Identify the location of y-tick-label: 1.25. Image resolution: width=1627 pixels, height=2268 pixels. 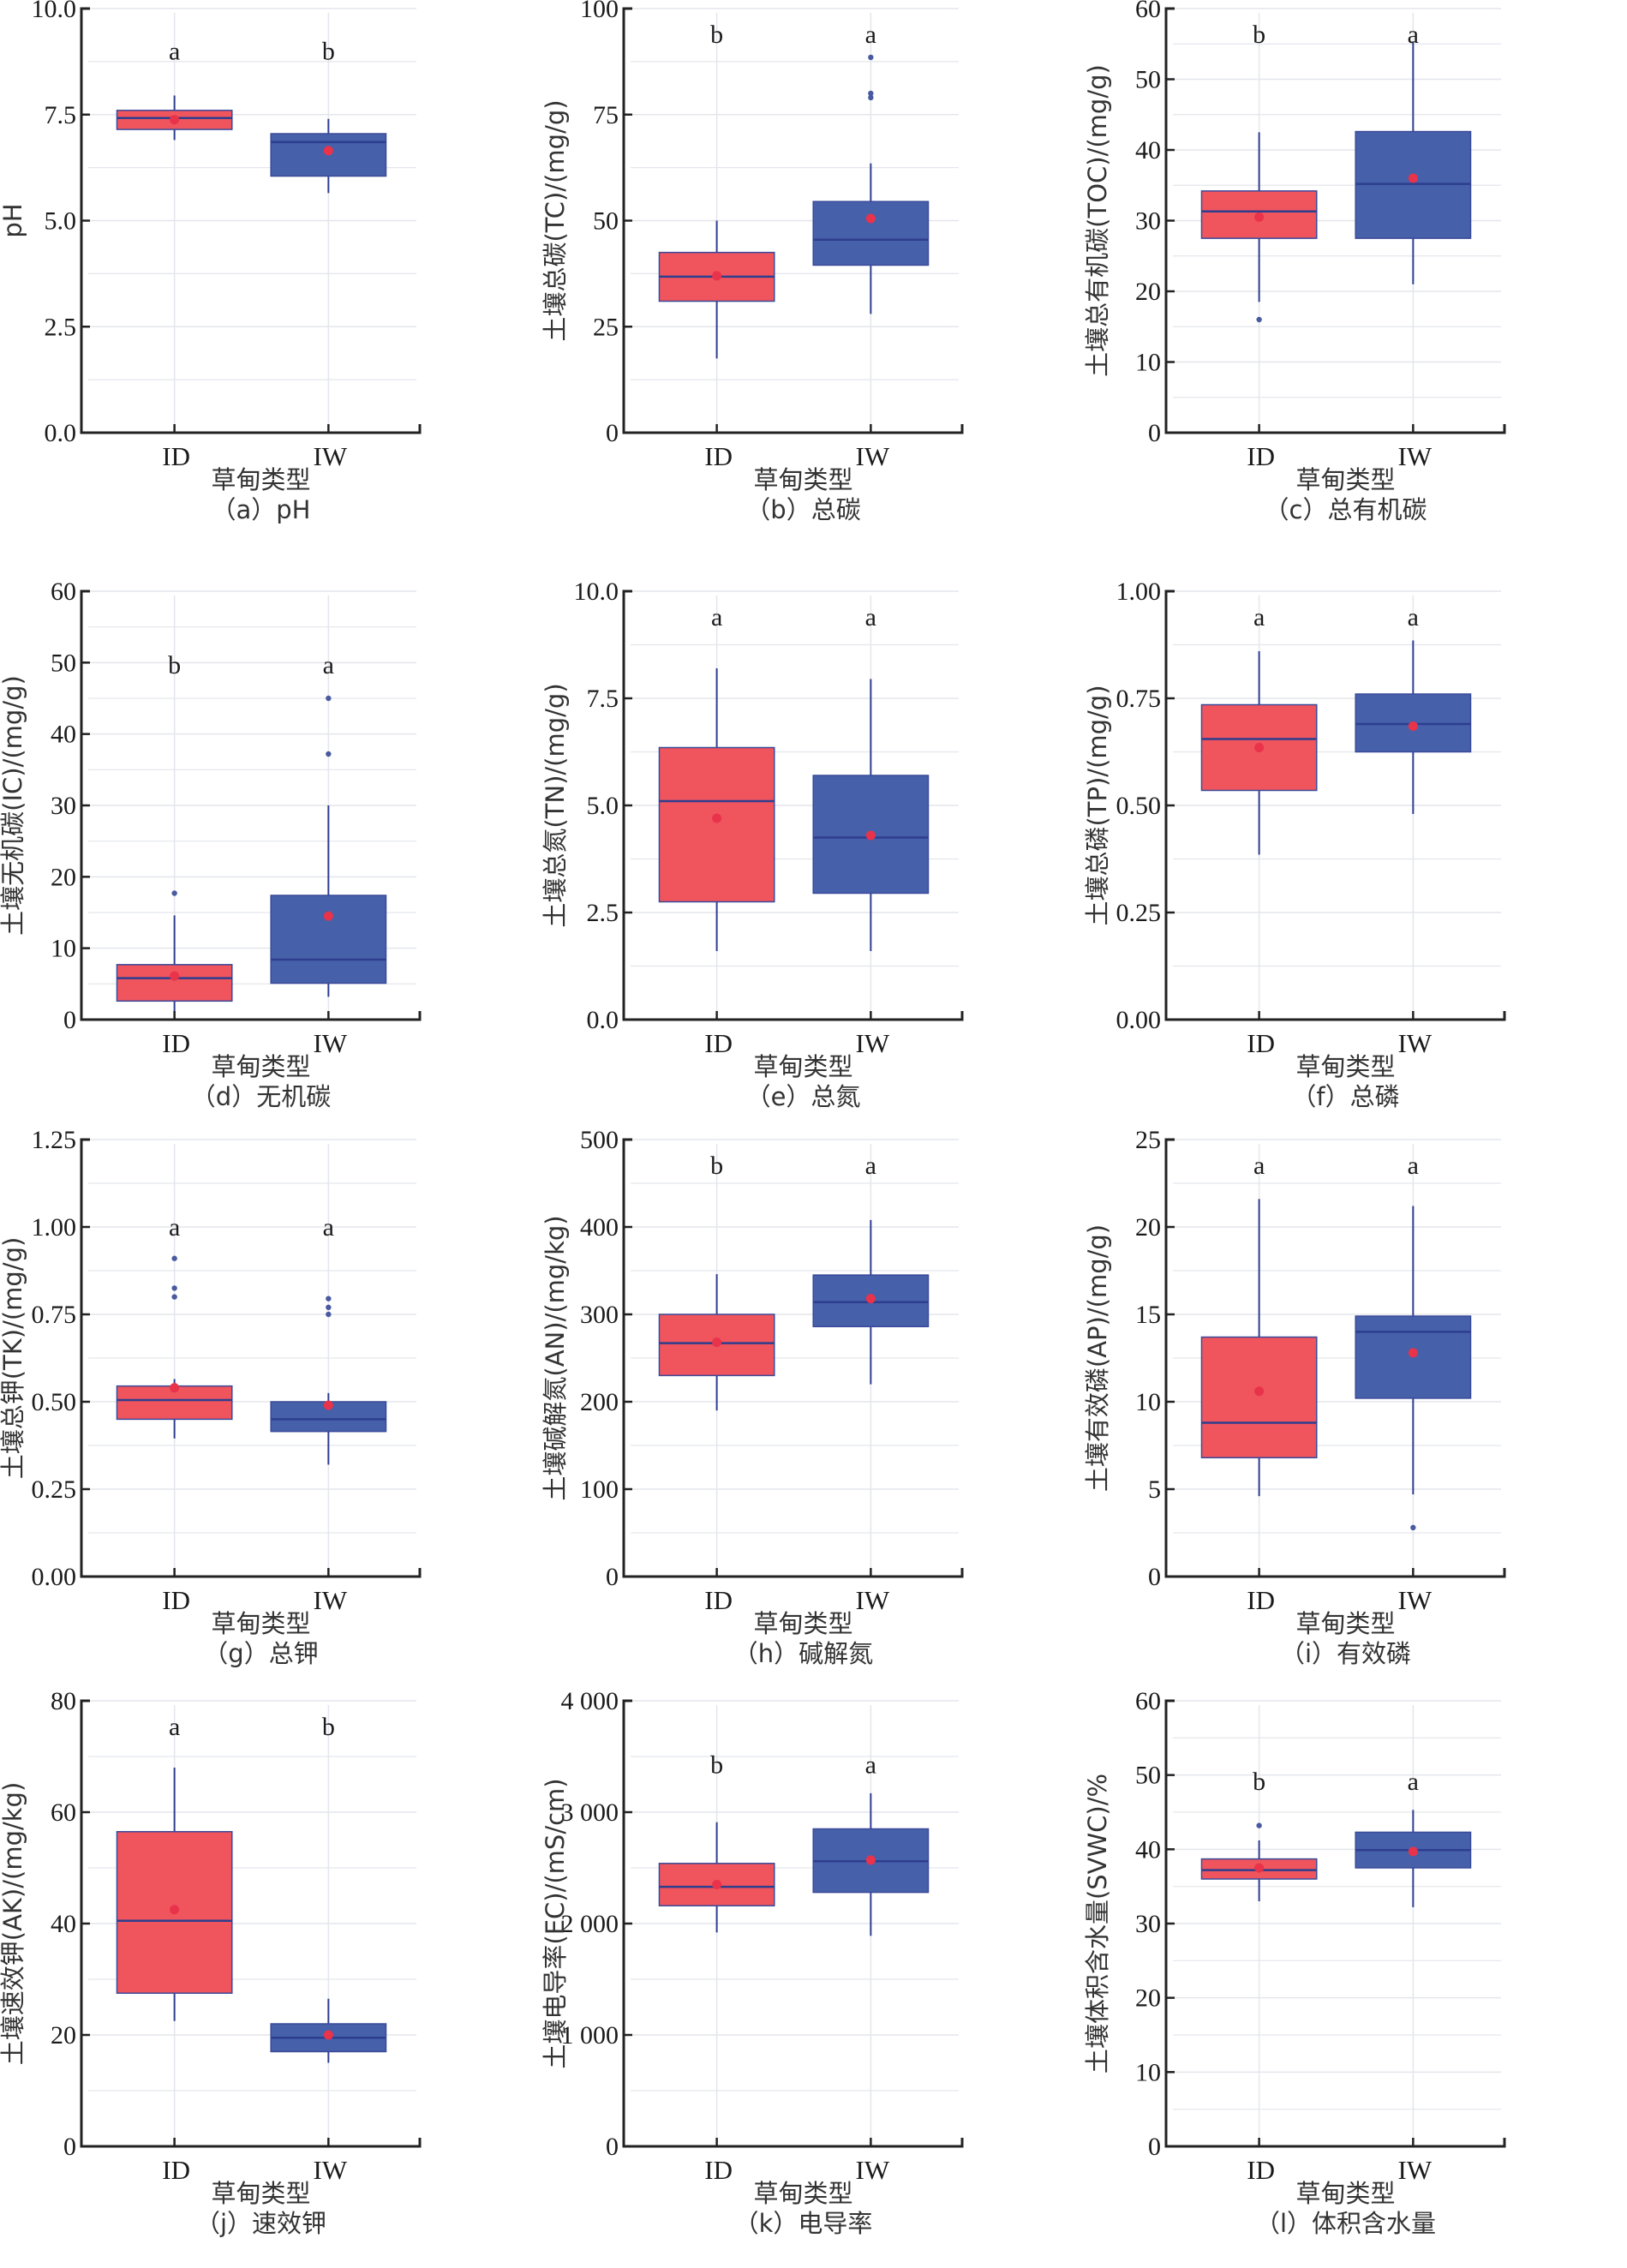
(54, 1140).